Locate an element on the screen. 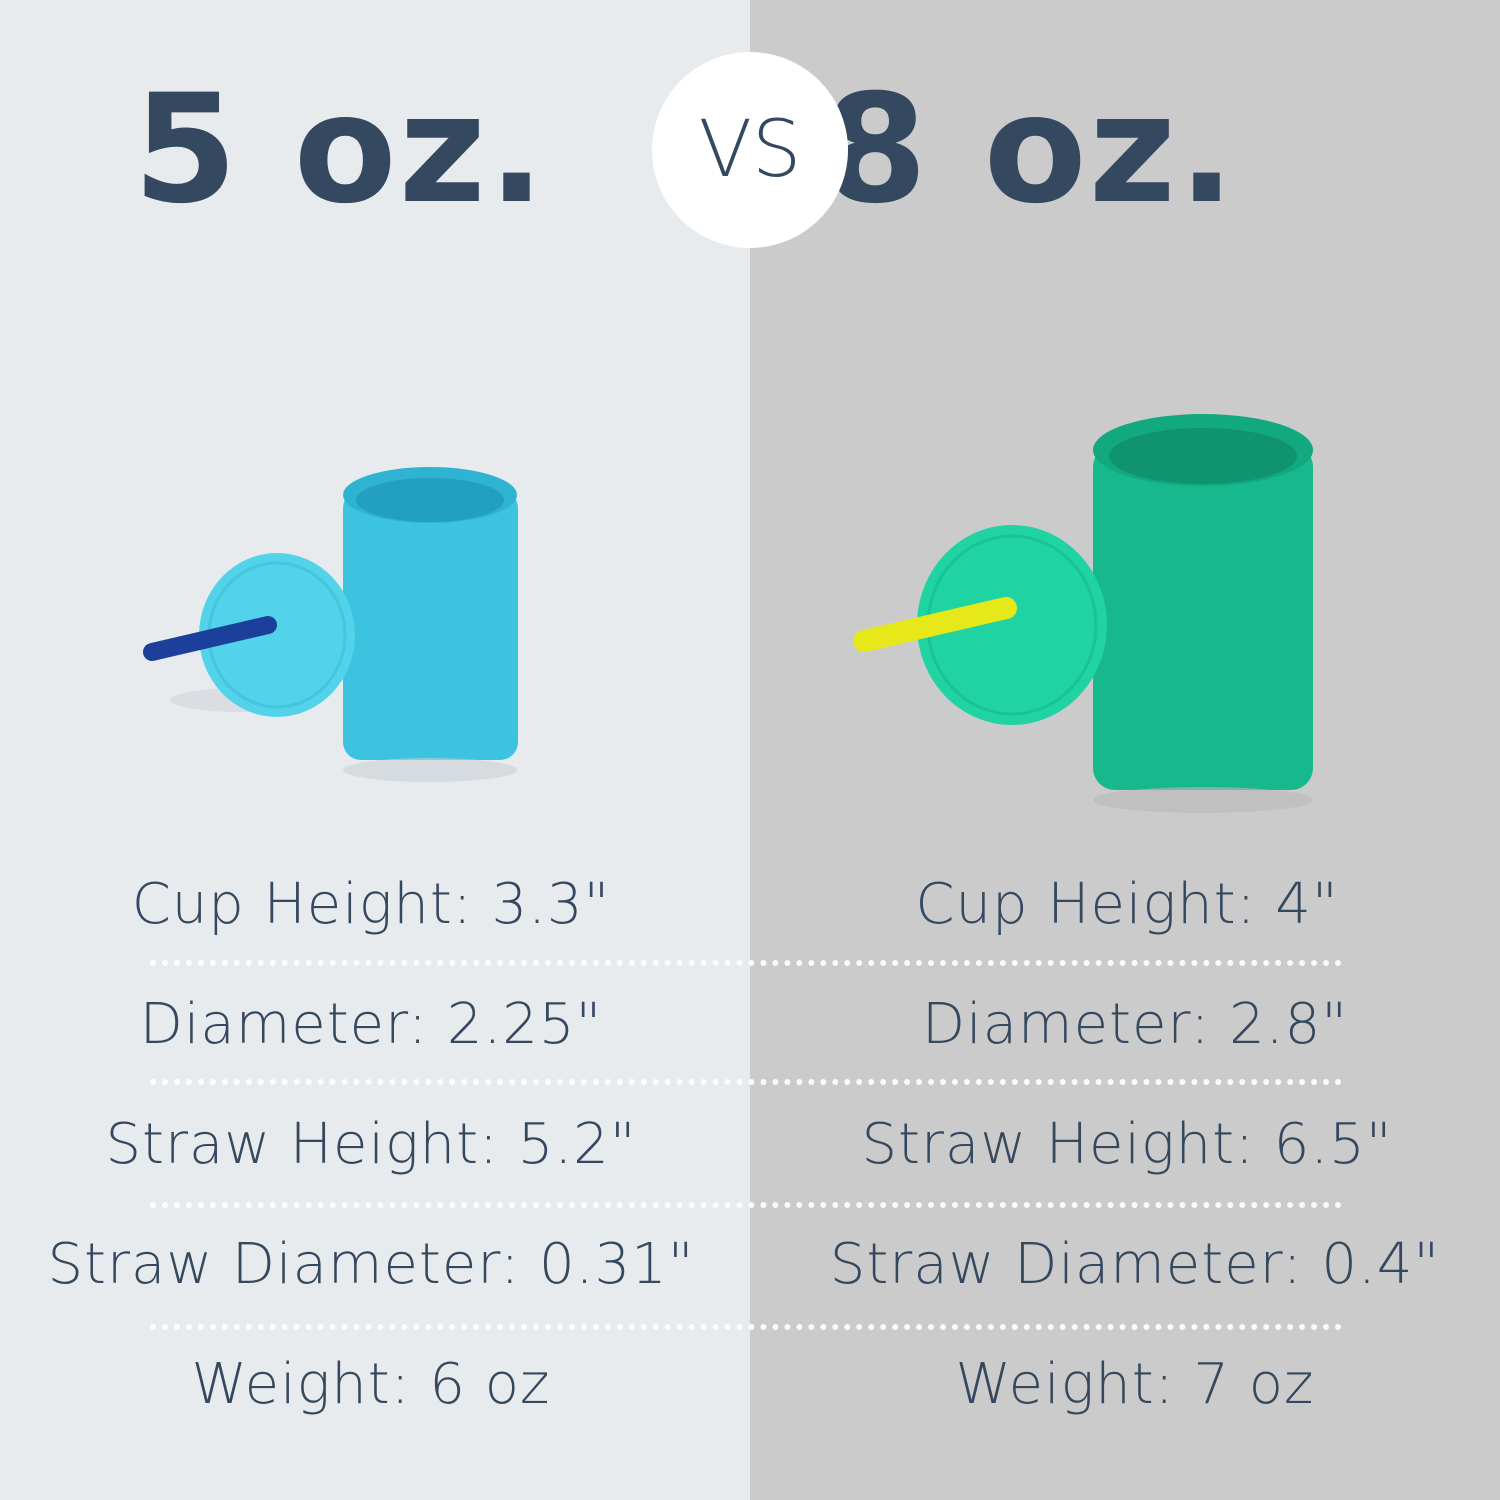  left-spec-diameter: Diameter: 2.25" is located at coordinates (371, 1024).